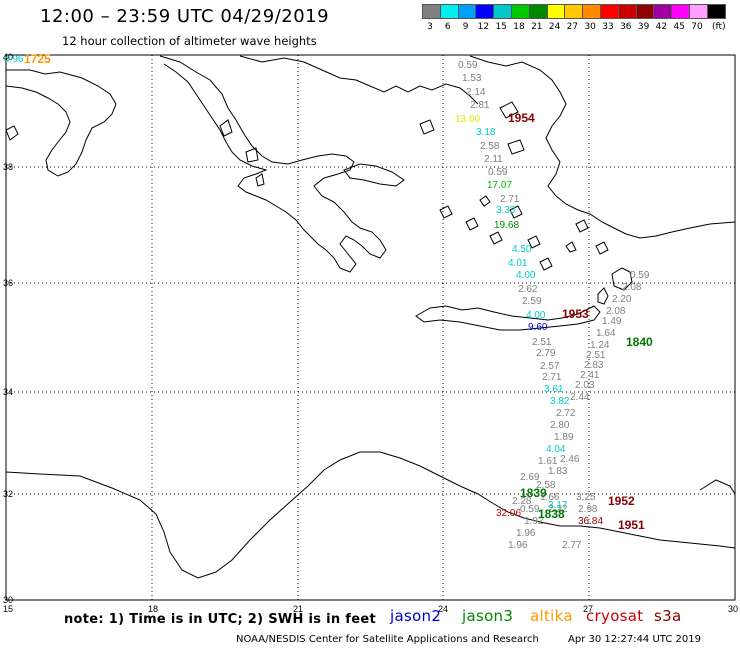 This screenshot has height=650, width=740. I want to click on lat-label: 36, so click(8, 283).